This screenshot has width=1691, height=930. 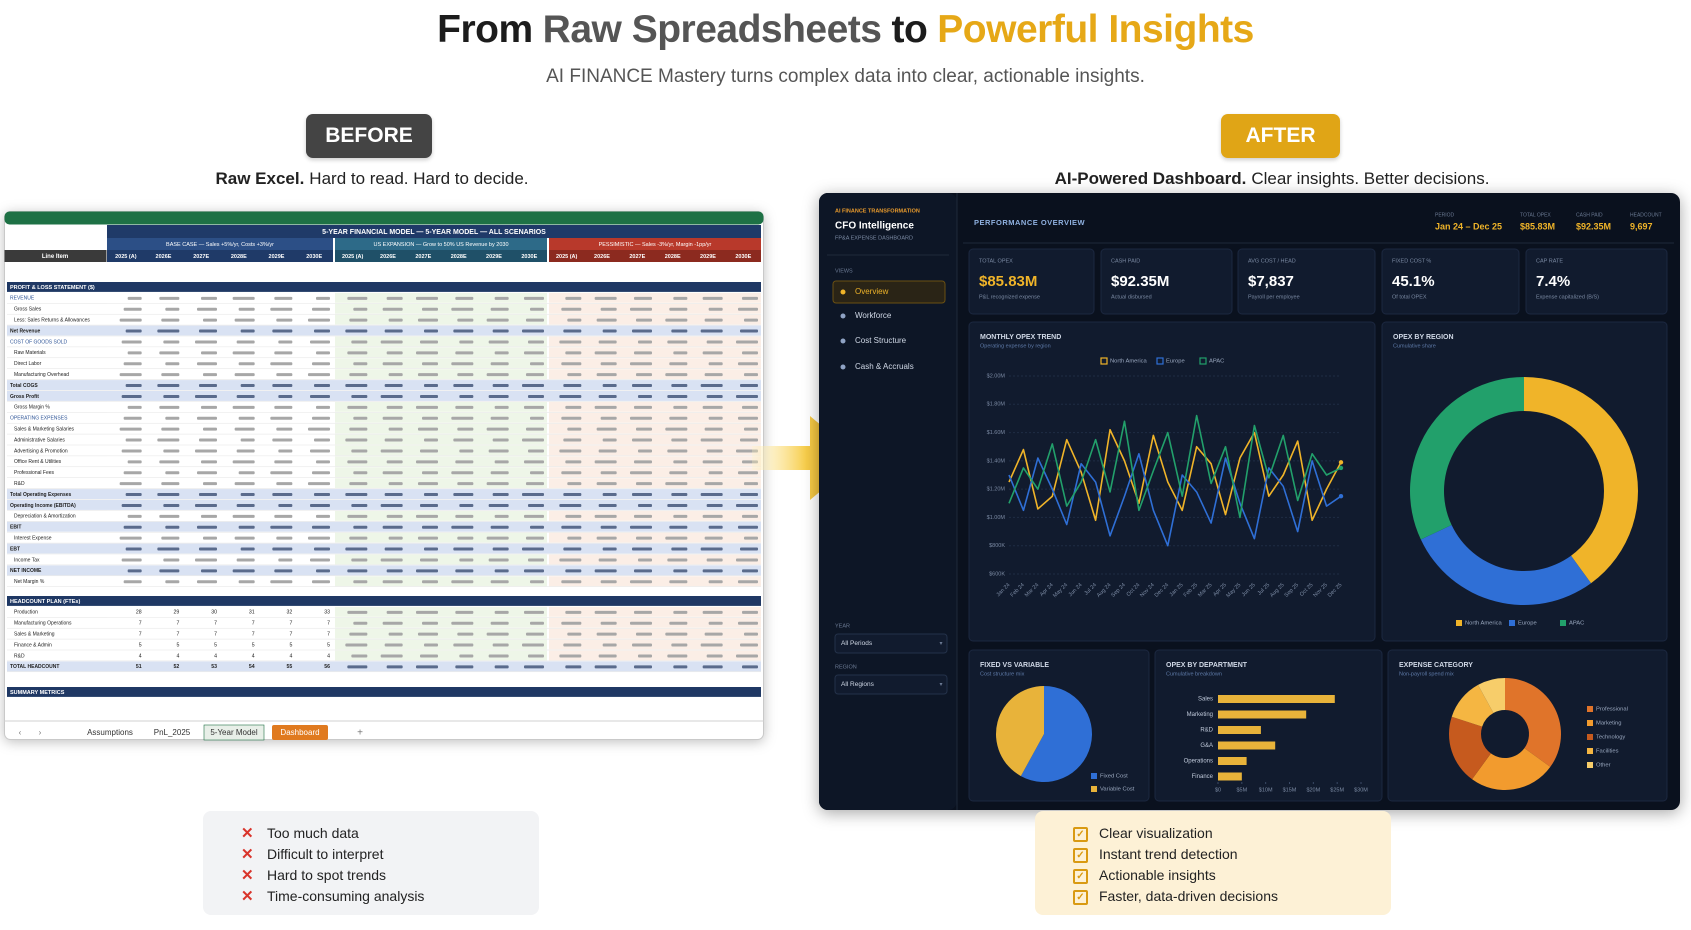 What do you see at coordinates (1020, 337) in the screenshot?
I see `chart-title: MONTHLY OPEX TREND` at bounding box center [1020, 337].